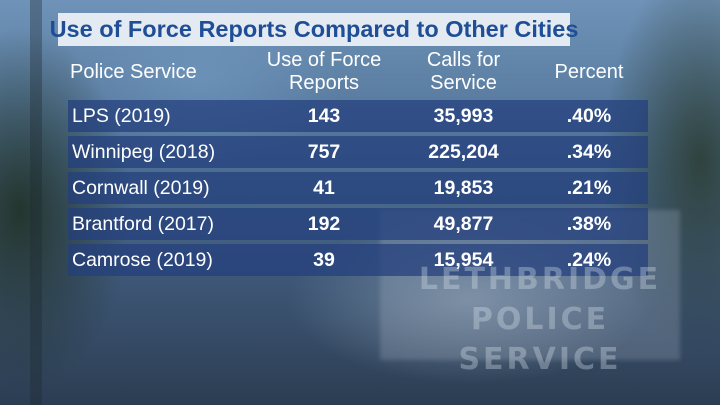  I want to click on cell-service: Brantford (2017), so click(143, 223).